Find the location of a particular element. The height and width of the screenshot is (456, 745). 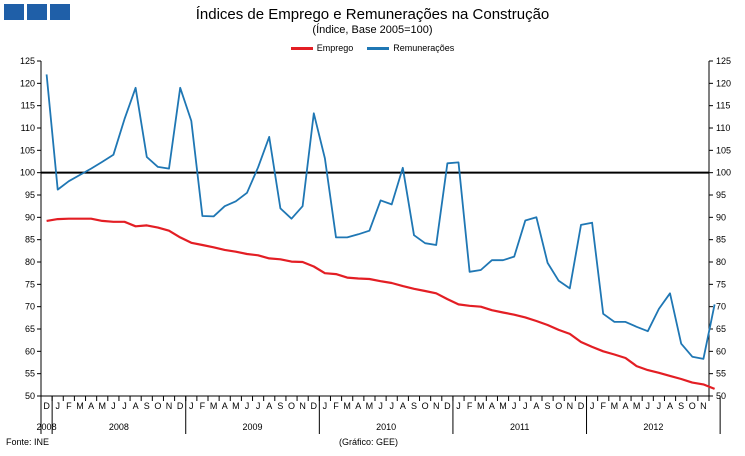

y-tick-label-right: 60 is located at coordinates (721, 351).